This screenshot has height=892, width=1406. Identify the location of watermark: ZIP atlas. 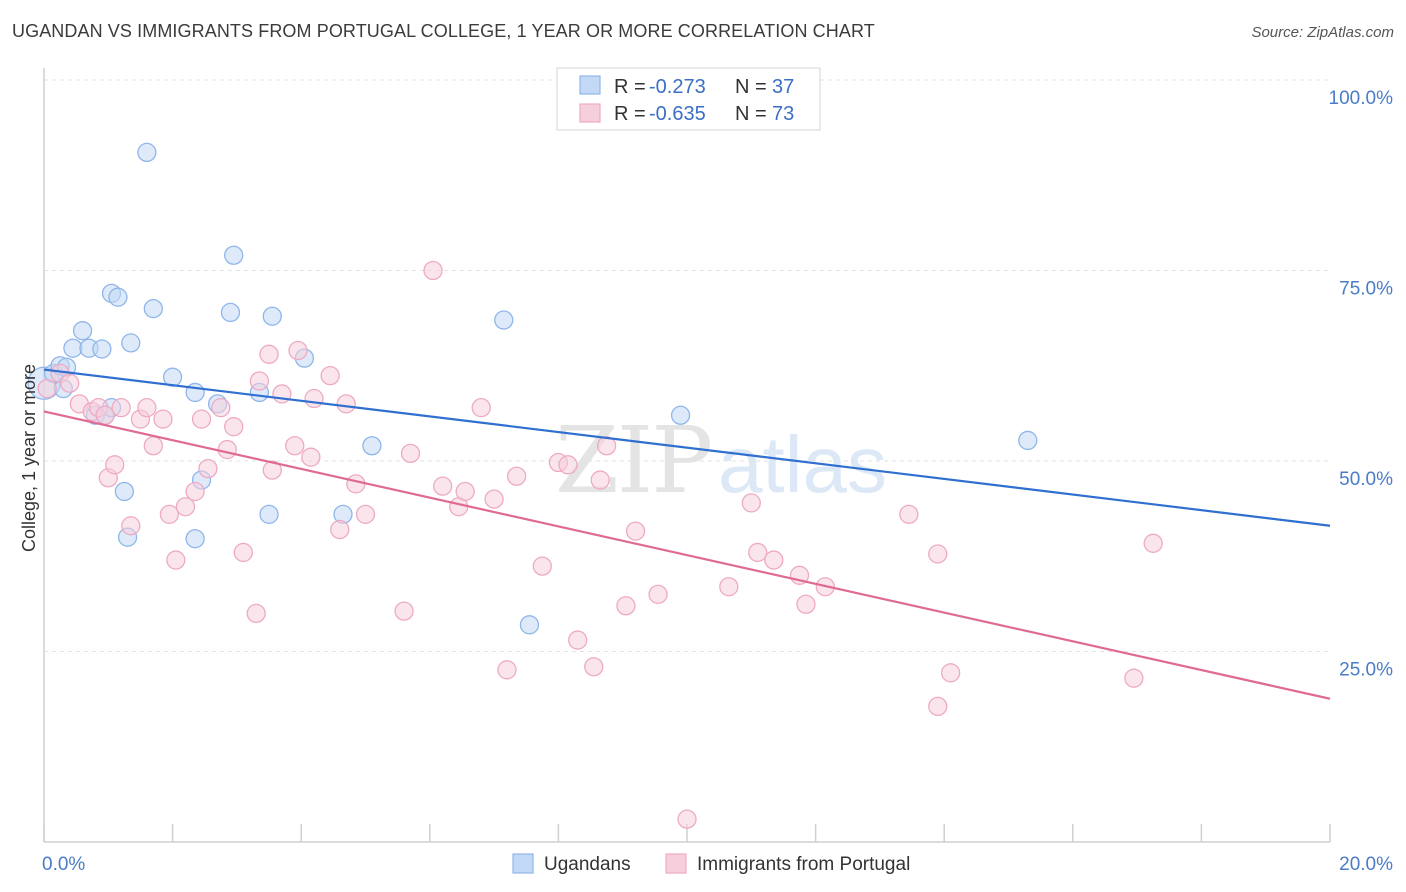
(721, 460).